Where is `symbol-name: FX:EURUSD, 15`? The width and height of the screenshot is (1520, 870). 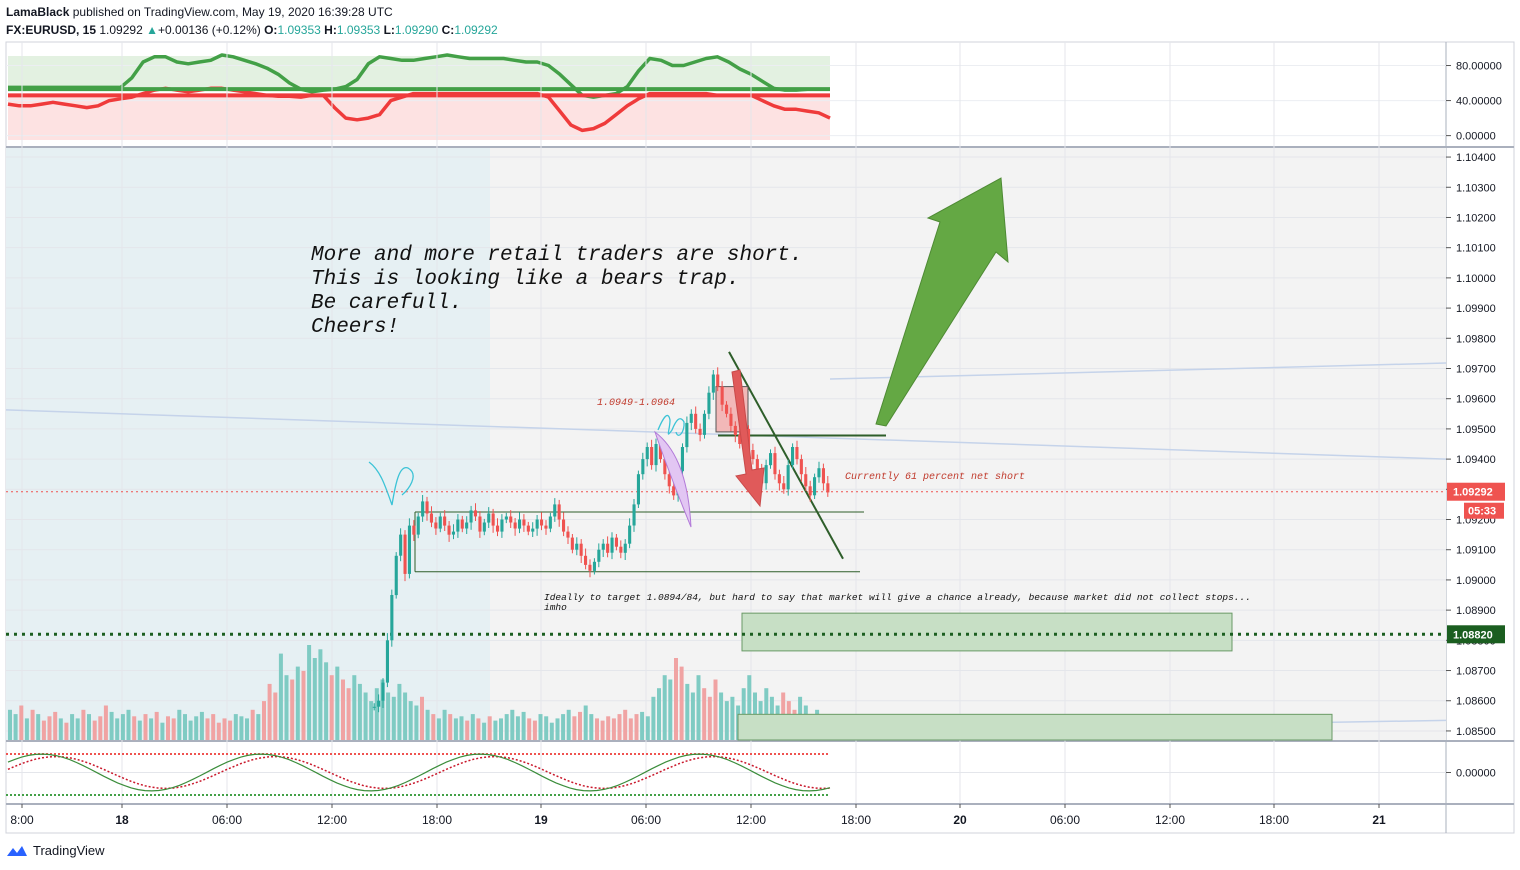 symbol-name: FX:EURUSD, 15 is located at coordinates (51, 30).